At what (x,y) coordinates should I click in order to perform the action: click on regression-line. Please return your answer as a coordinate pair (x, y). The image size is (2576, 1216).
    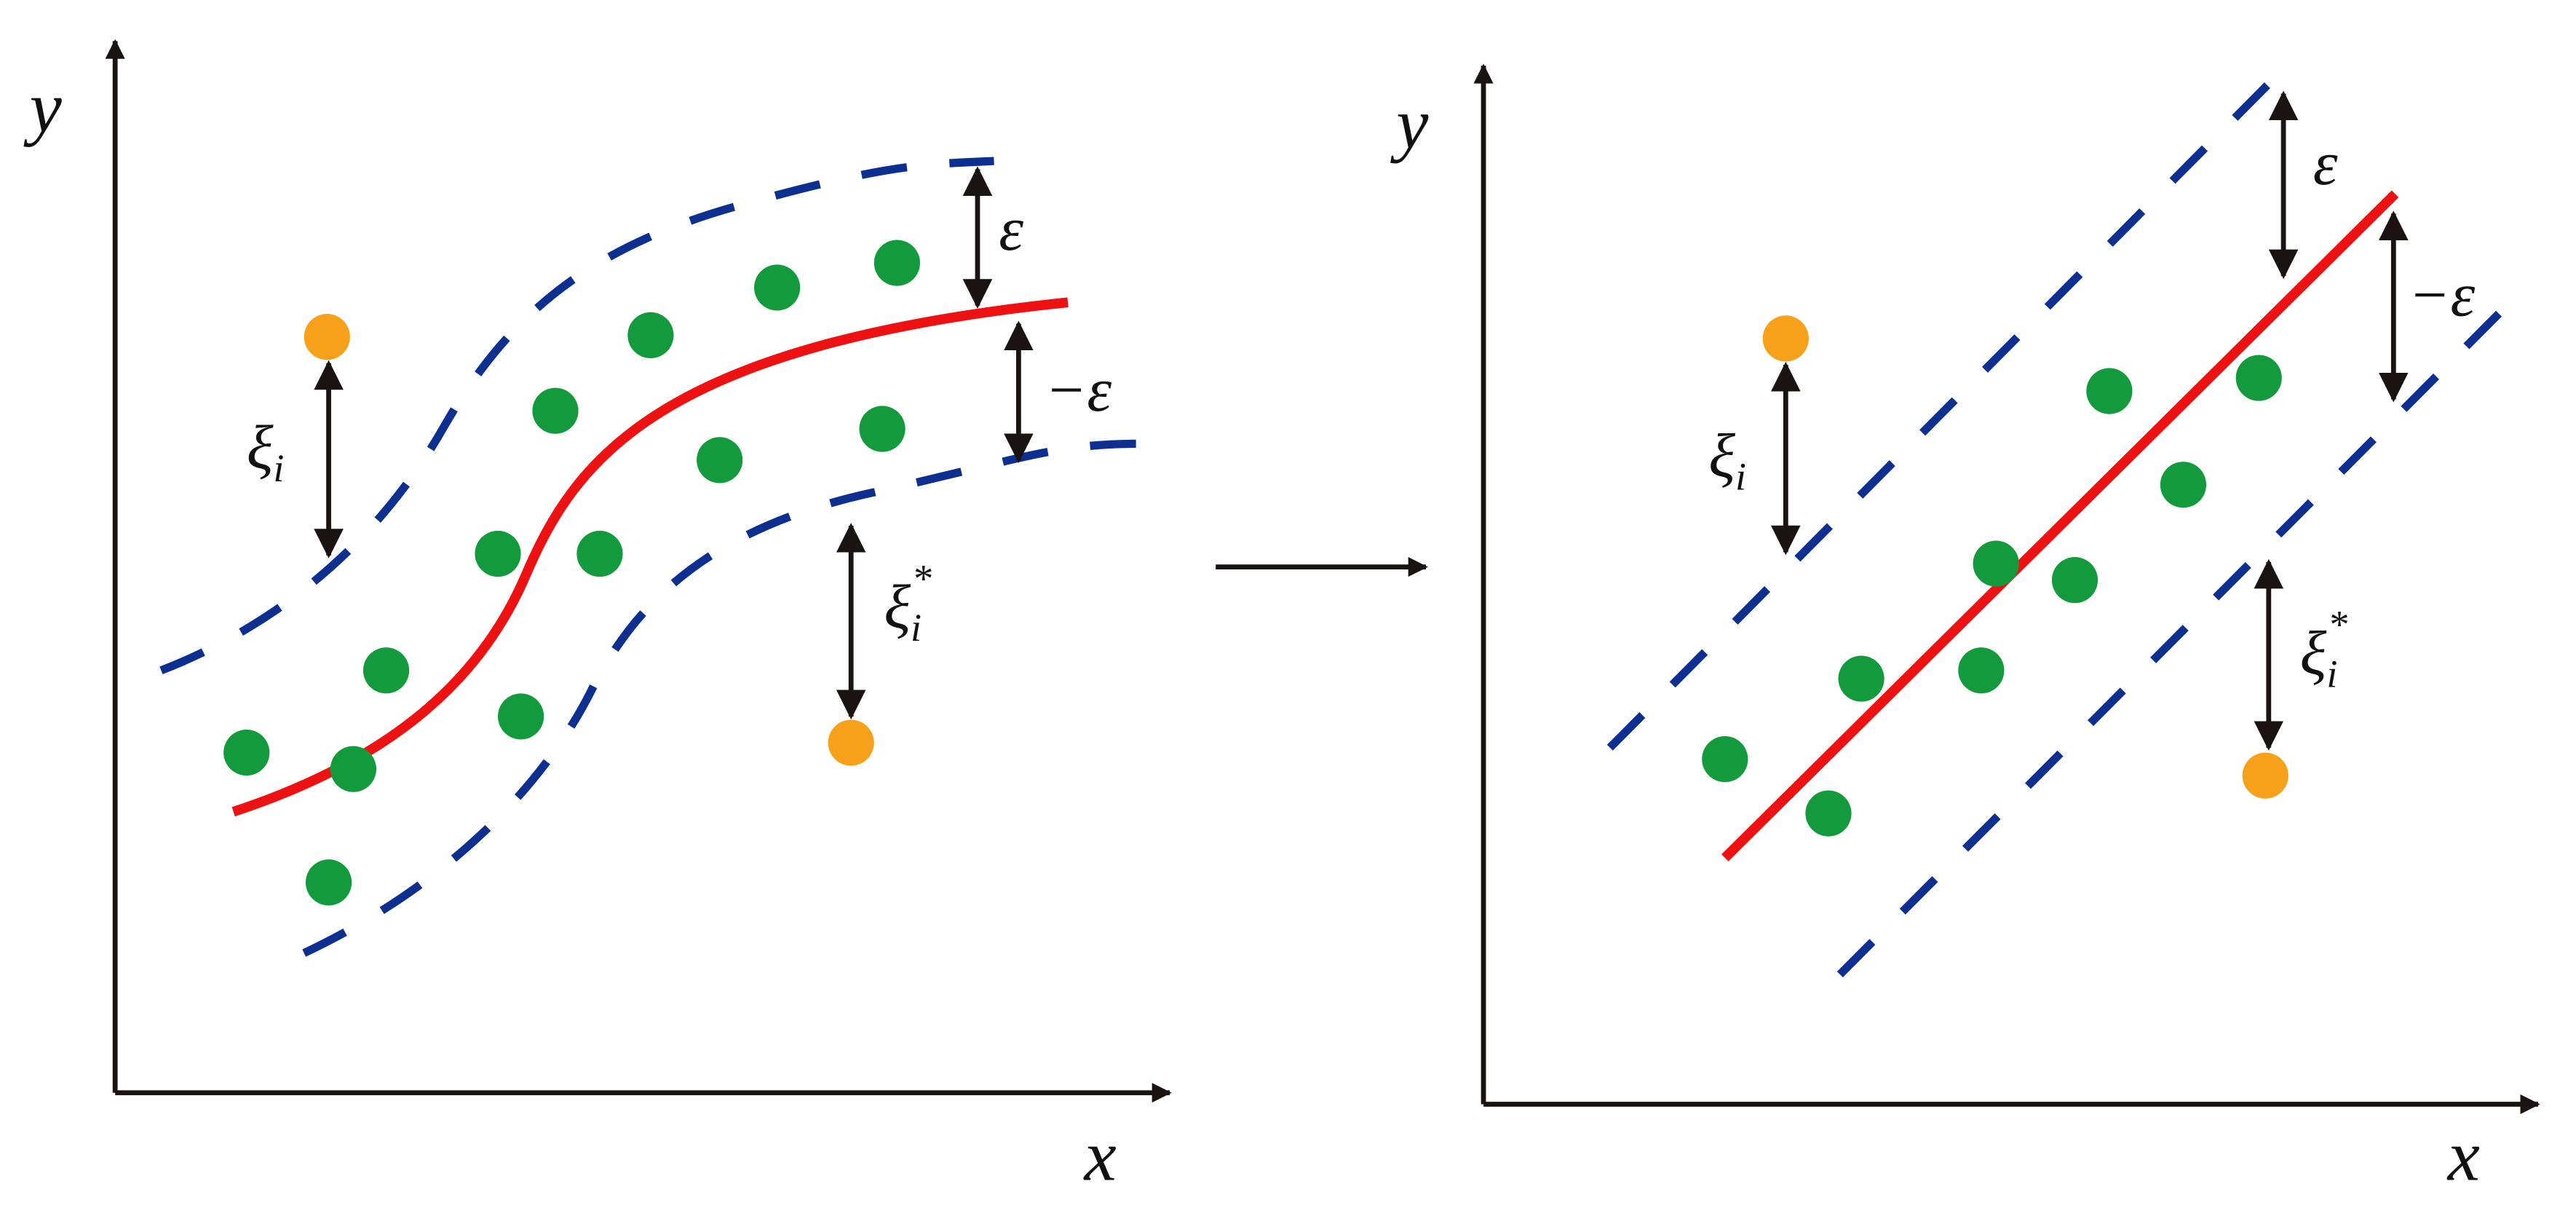
    Looking at the image, I should click on (2060, 525).